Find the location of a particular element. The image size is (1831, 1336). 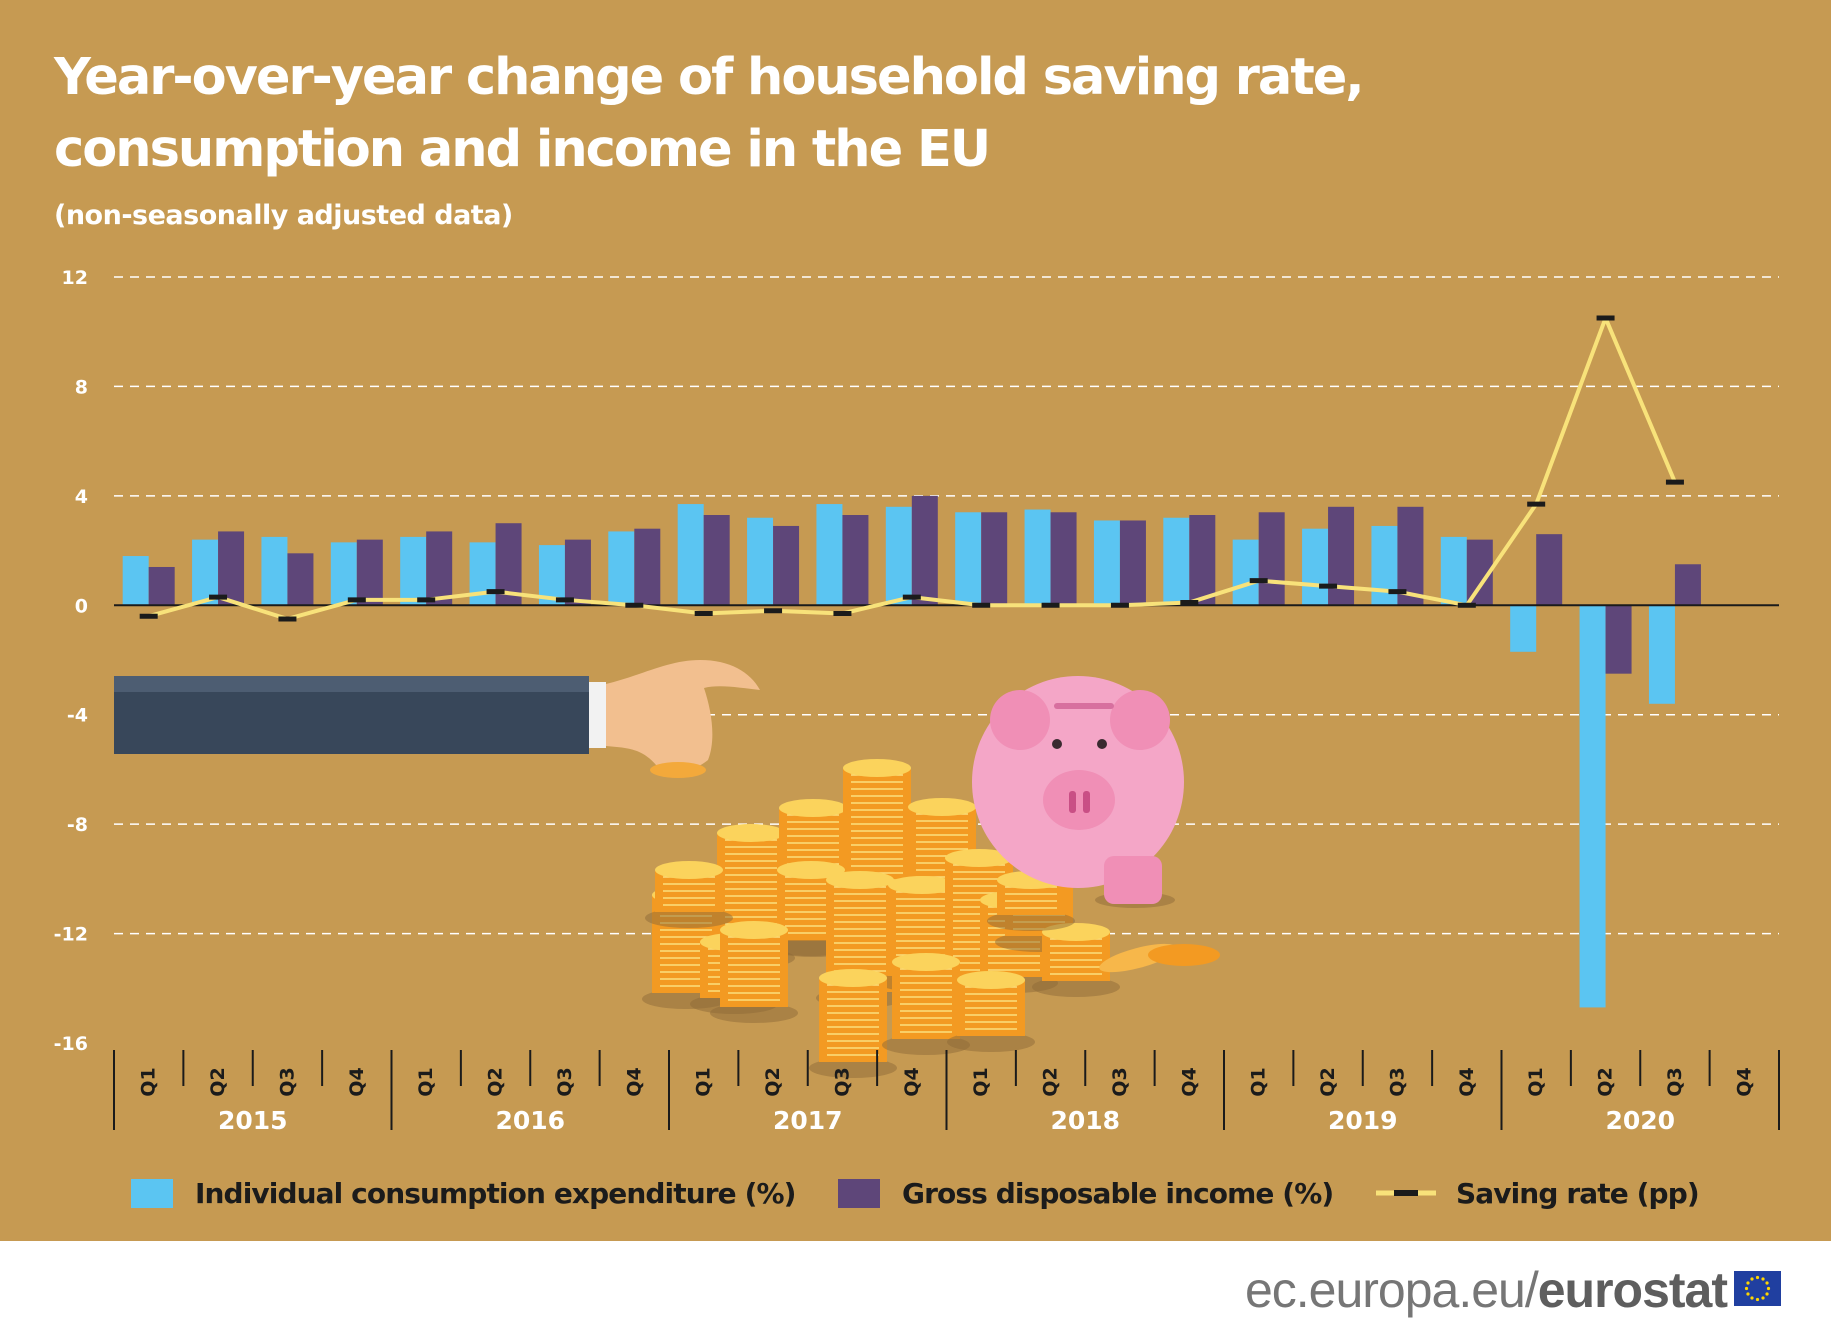

y-tick-label: -8 is located at coordinates (77, 825).